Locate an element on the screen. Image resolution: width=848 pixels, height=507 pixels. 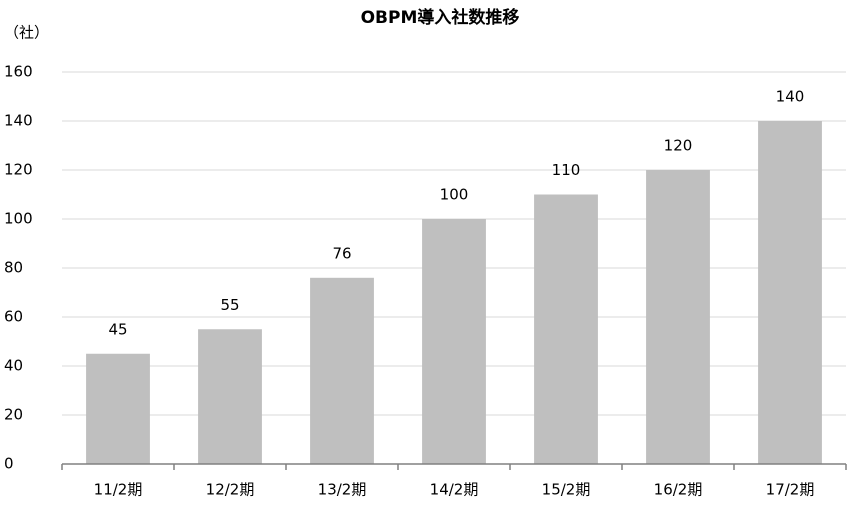
x-tick-label: 14/2期 is located at coordinates (454, 490).